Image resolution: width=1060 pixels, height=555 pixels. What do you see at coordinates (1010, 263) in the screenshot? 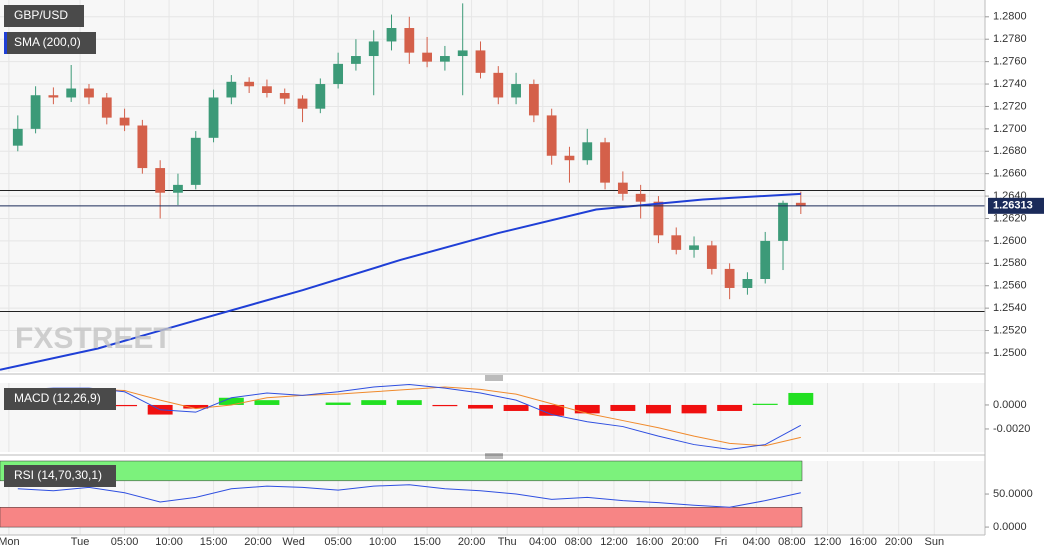
I see `y-tick-label: 1.2580` at bounding box center [1010, 263].